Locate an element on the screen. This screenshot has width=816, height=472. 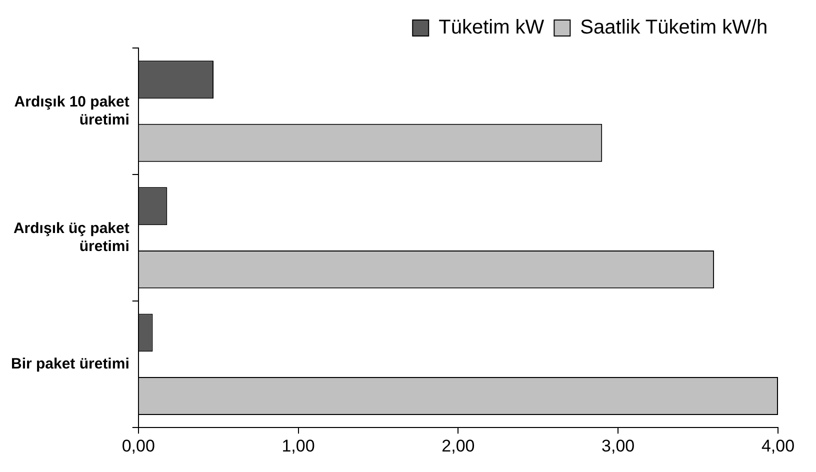
x-tick-label: 2,00 is located at coordinates (458, 446).